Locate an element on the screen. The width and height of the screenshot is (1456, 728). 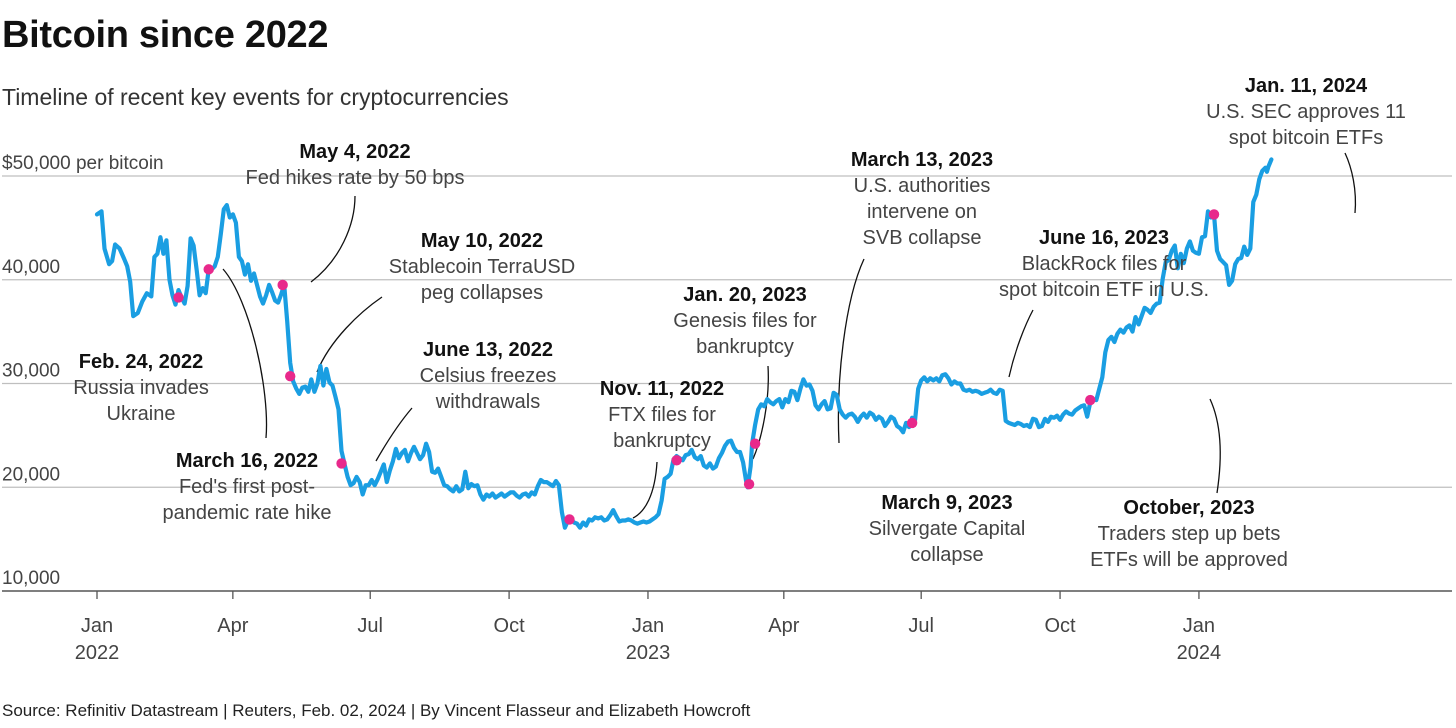
annotation-date: Jan. 20, 2023 is located at coordinates (744, 295).